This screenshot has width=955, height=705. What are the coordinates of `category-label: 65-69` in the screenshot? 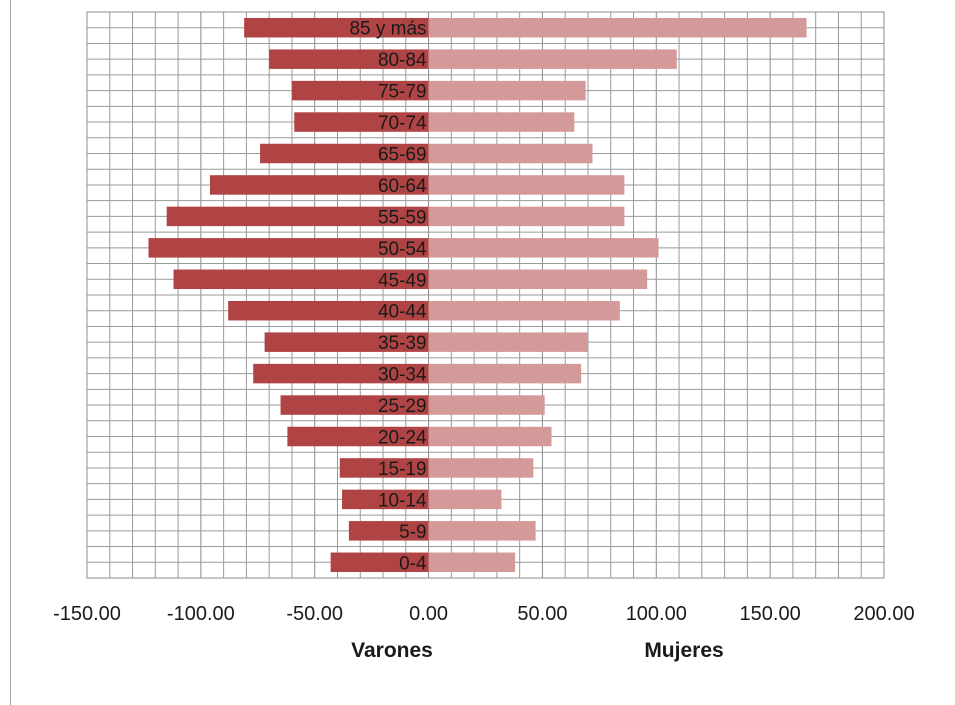 It's located at (402, 155).